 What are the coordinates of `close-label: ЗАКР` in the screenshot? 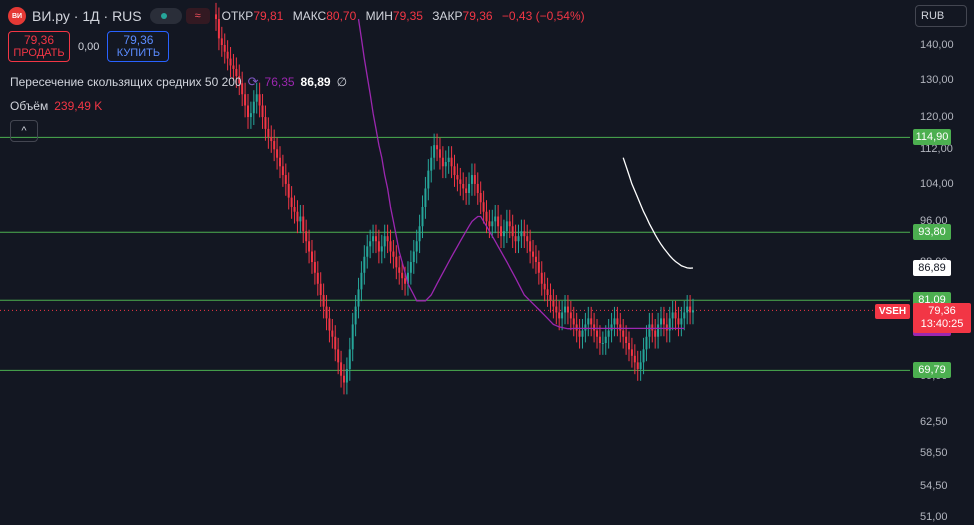 It's located at (447, 16).